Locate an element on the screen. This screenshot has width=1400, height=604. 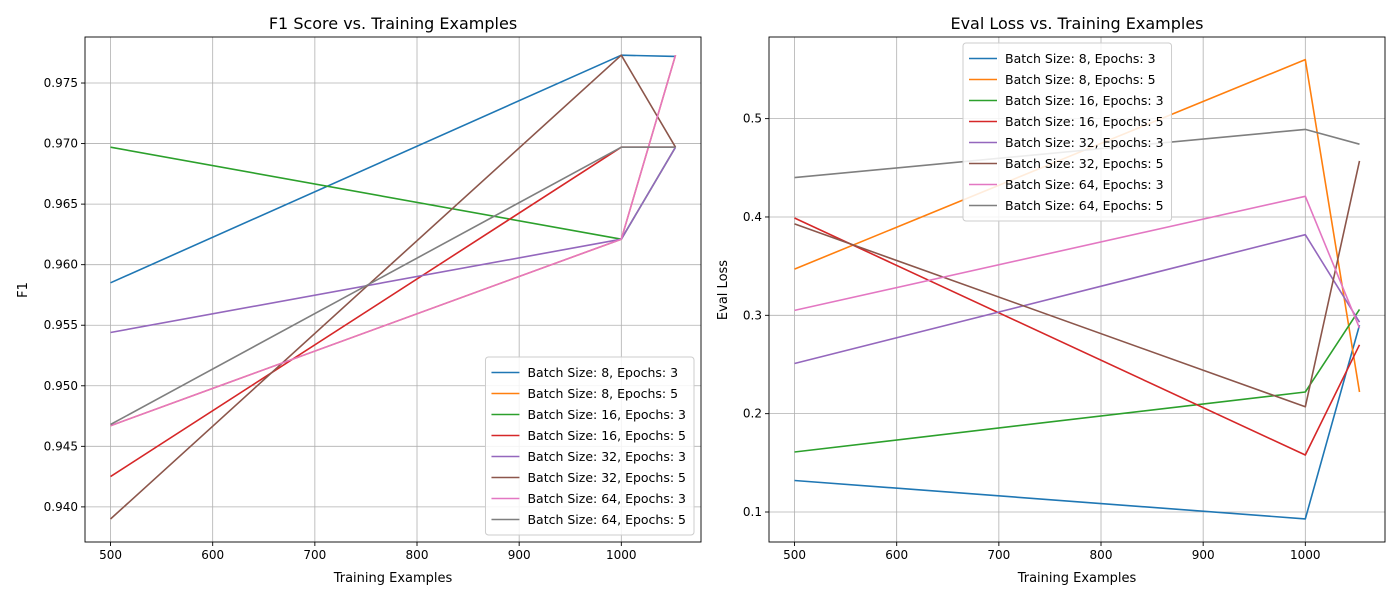
y-tick-label: 0.1 is located at coordinates (752, 512).